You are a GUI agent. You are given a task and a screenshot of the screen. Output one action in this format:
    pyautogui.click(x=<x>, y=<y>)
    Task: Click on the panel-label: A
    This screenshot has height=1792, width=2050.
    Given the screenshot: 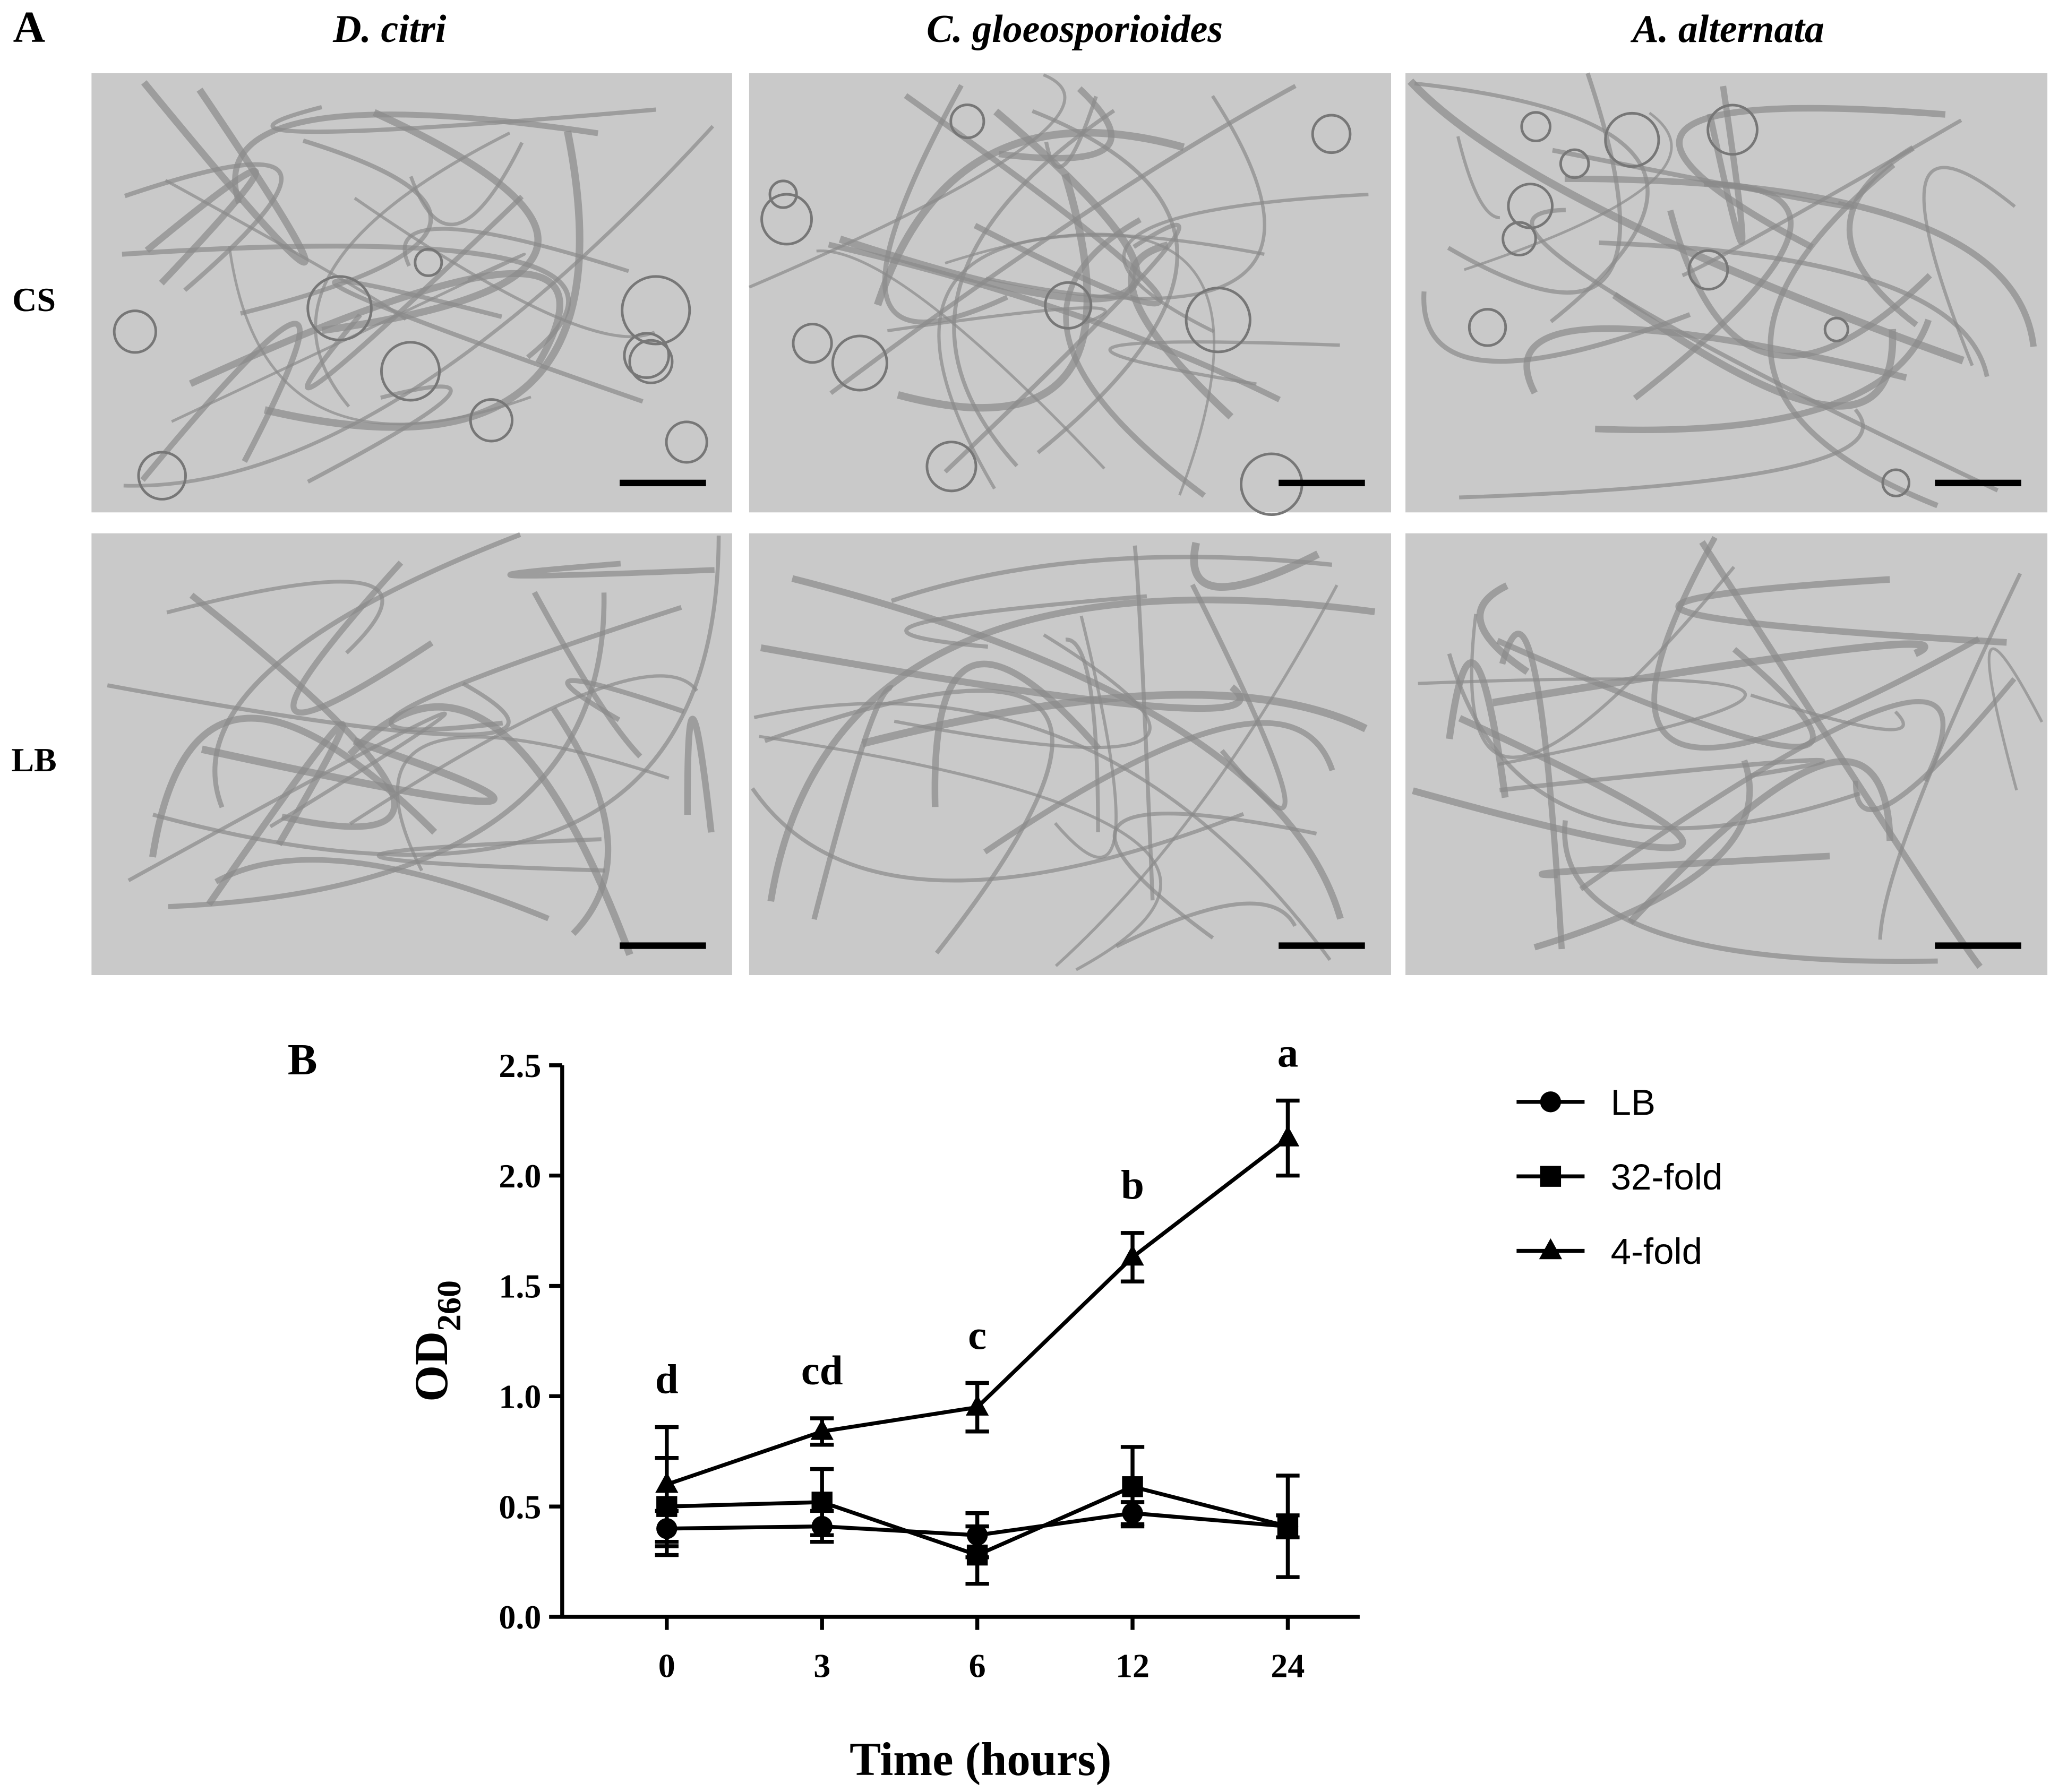 What is the action you would take?
    pyautogui.click(x=29, y=28)
    